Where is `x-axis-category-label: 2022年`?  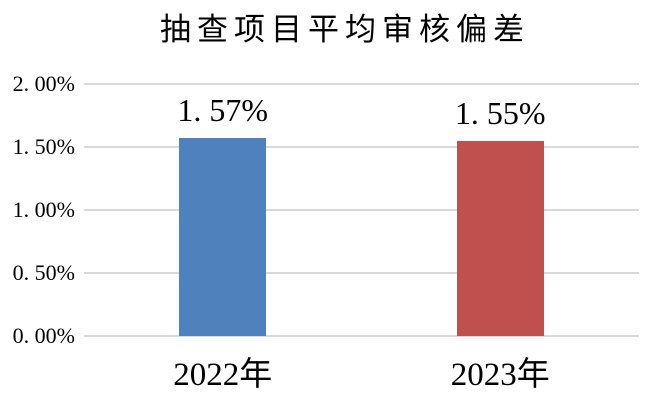 x-axis-category-label: 2022年 is located at coordinates (223, 375).